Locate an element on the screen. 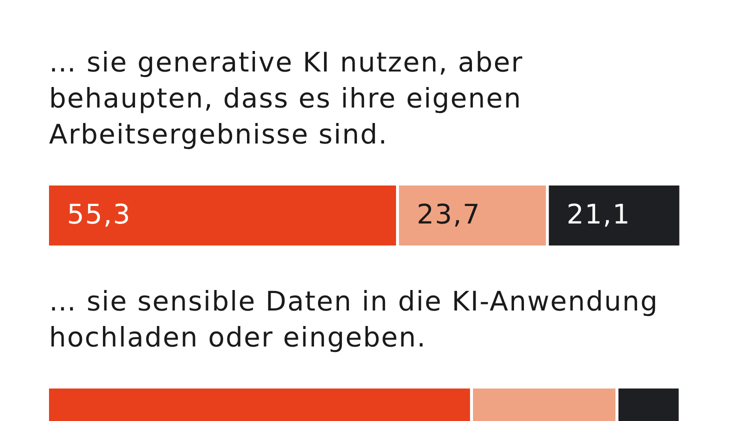  data-label: 55,3 is located at coordinates (99, 215).